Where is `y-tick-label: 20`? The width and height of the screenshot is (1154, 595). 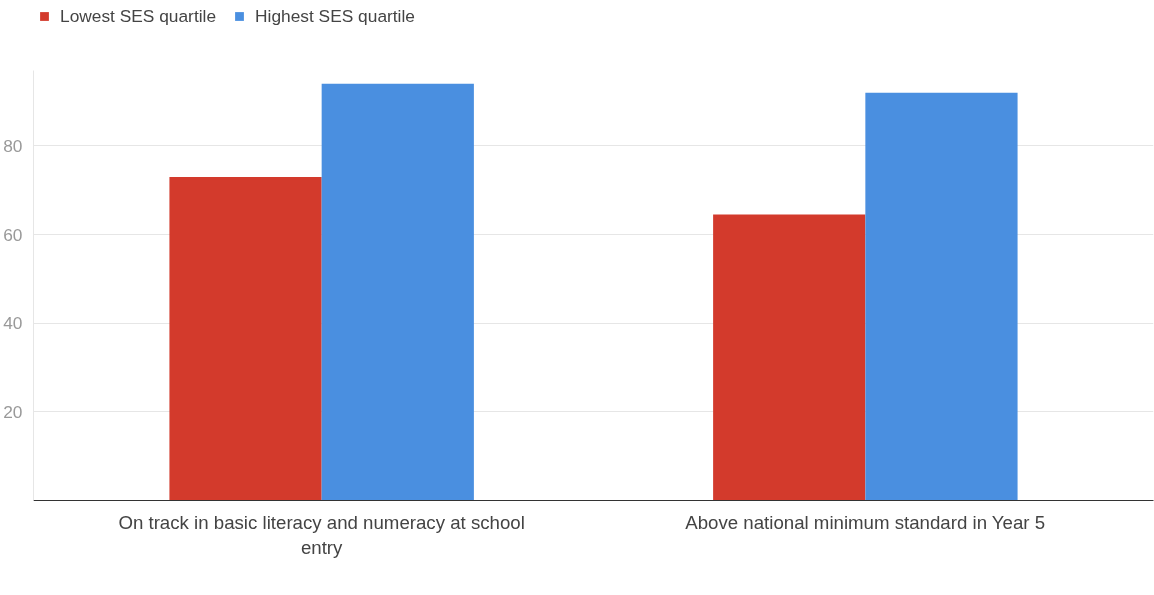
y-tick-label: 20 is located at coordinates (13, 411).